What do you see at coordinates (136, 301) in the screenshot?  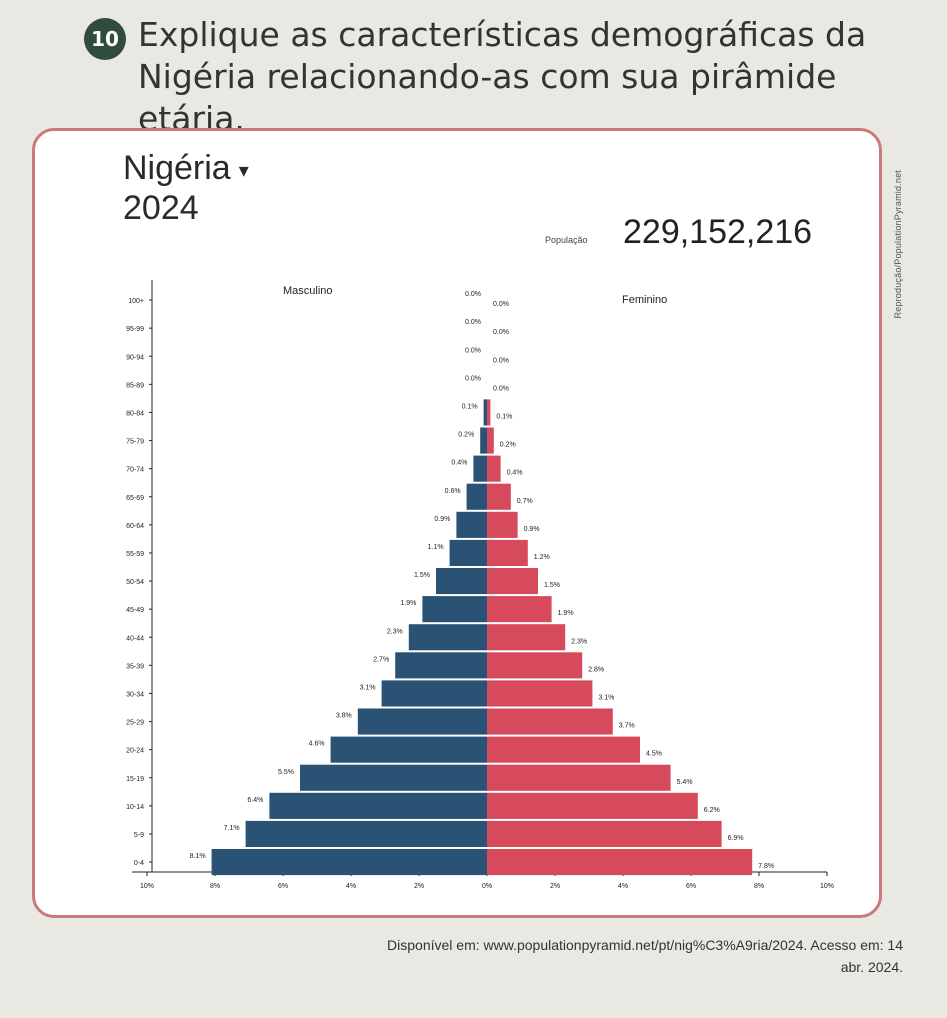 I see `age-group-label: 100+` at bounding box center [136, 301].